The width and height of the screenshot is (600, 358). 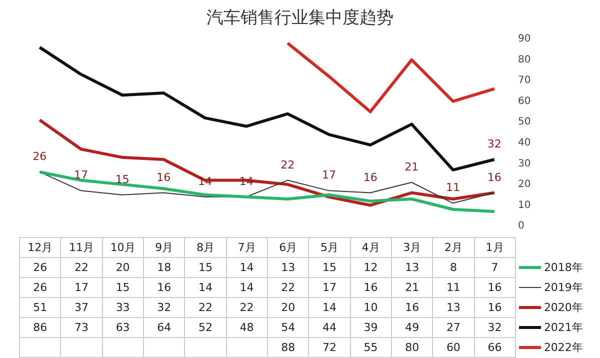 I want to click on x-tick-label: 10月, so click(x=123, y=248).